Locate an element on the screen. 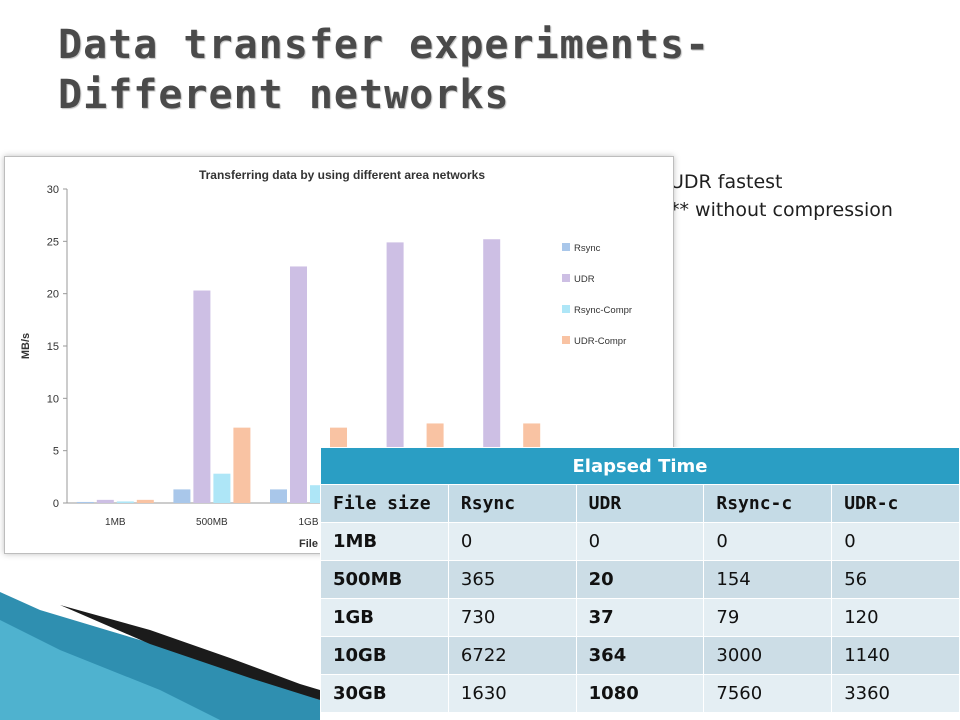  table-row: 1GB 730 37 79 120 is located at coordinates (640, 617).